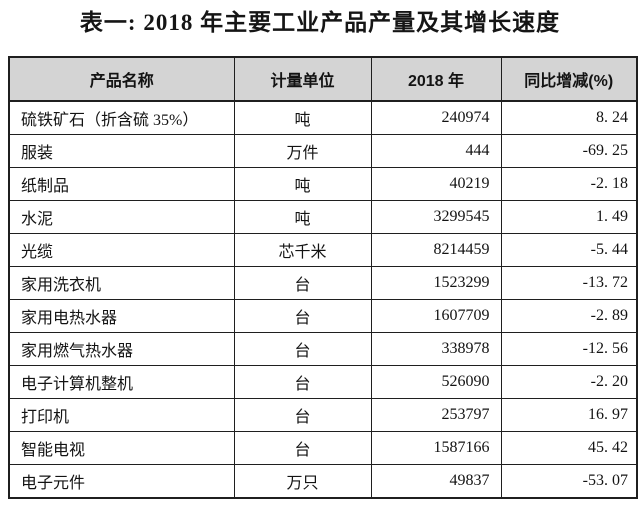 Image resolution: width=640 pixels, height=508 pixels. I want to click on unit-cell: 万只, so click(302, 481).